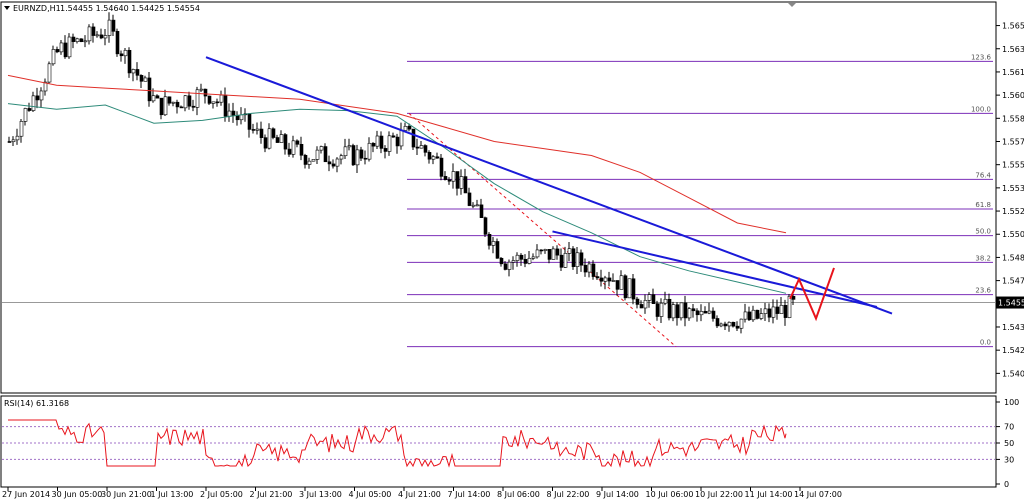  What do you see at coordinates (221, 494) in the screenshot?
I see `time-tick-label: 2 Jul 05:00` at bounding box center [221, 494].